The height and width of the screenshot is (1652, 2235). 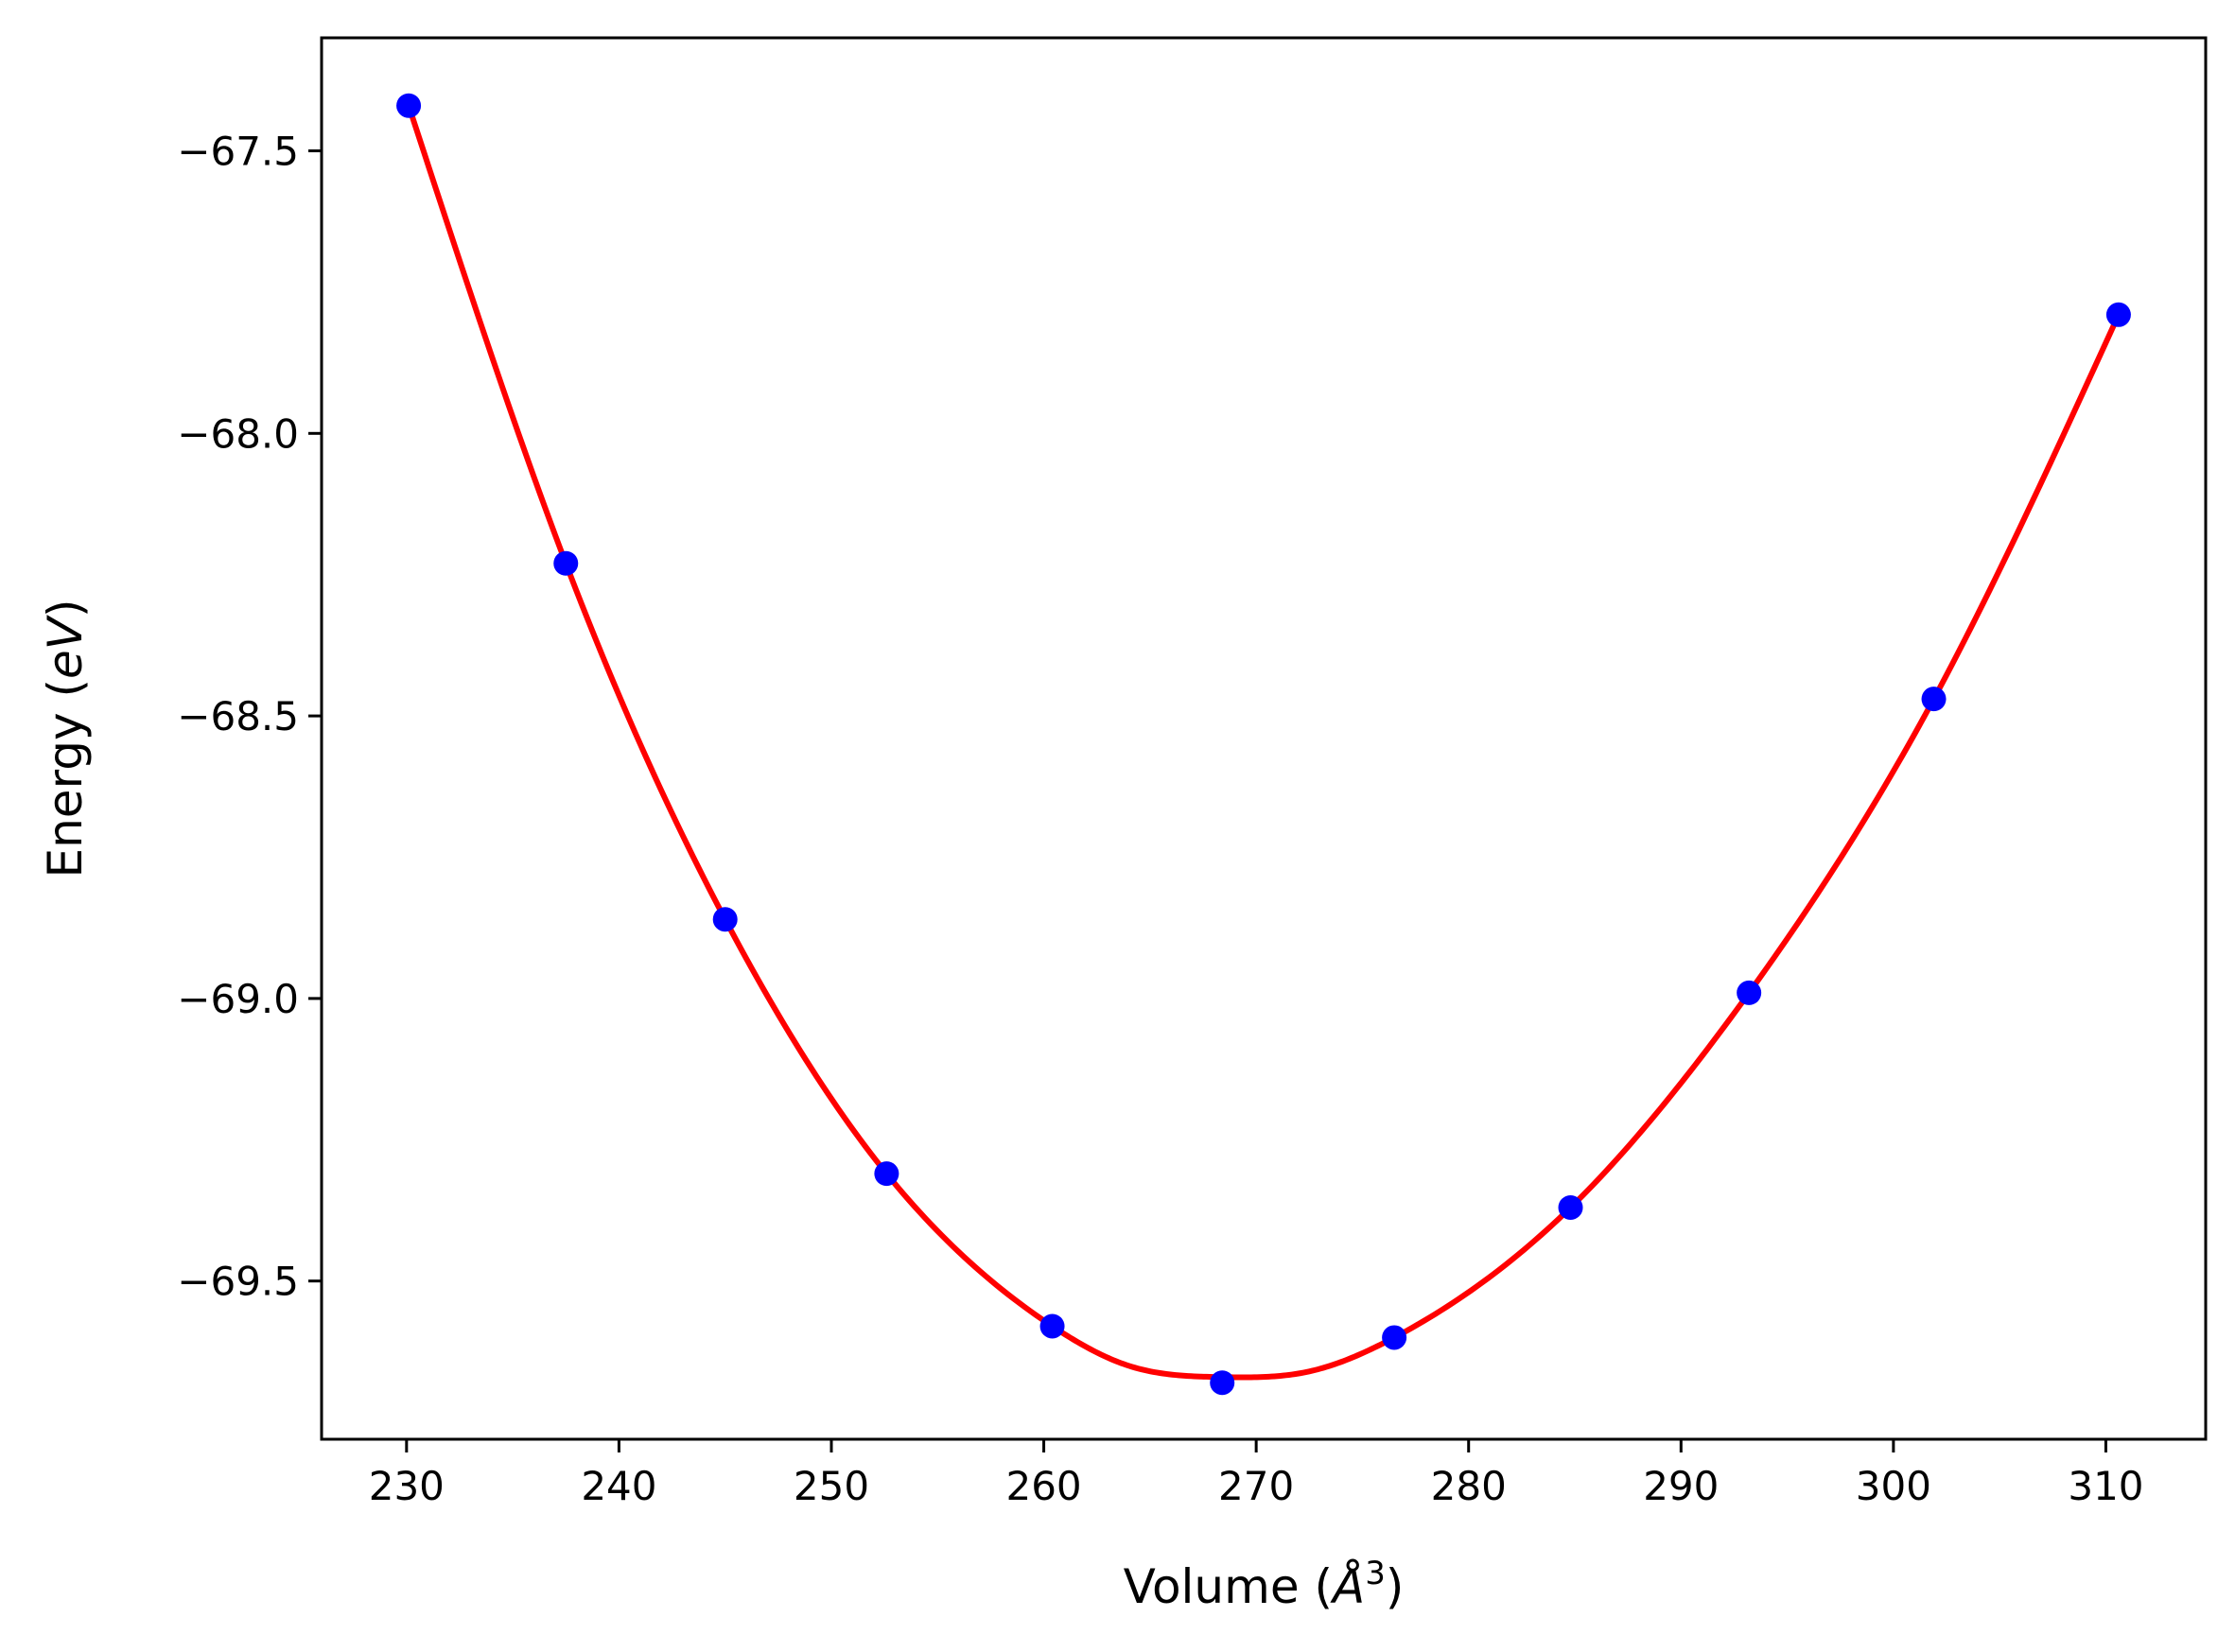 I want to click on x-tick-label: 240, so click(x=618, y=1486).